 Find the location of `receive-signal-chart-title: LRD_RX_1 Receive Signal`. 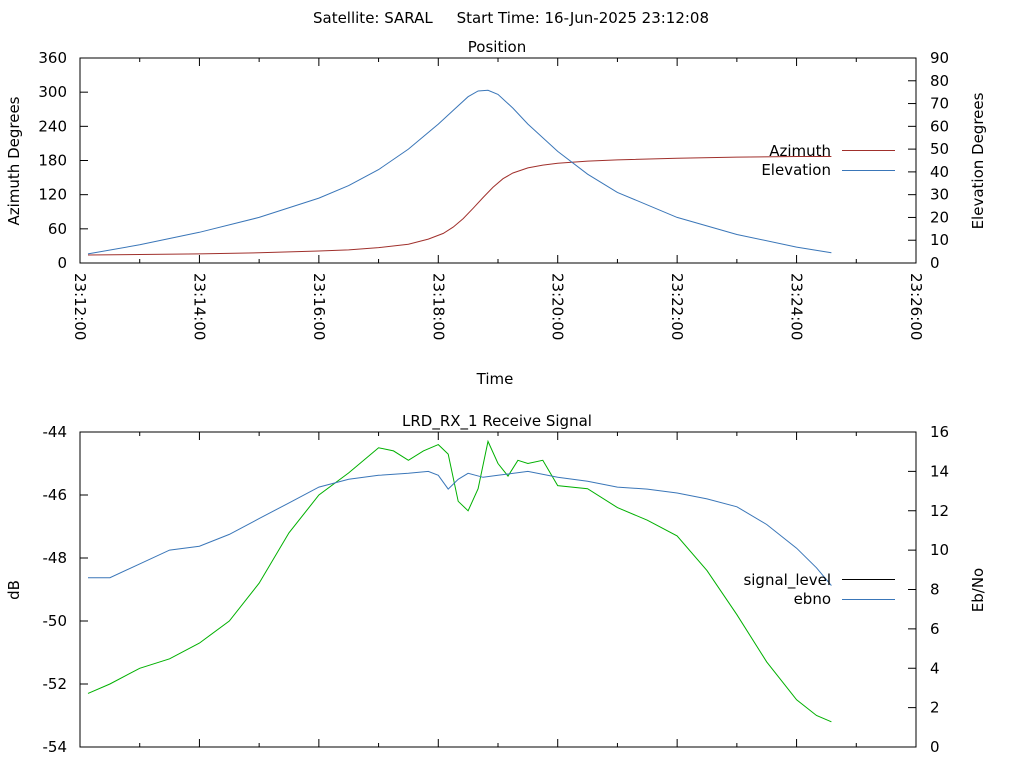

receive-signal-chart-title: LRD_RX_1 Receive Signal is located at coordinates (497, 421).